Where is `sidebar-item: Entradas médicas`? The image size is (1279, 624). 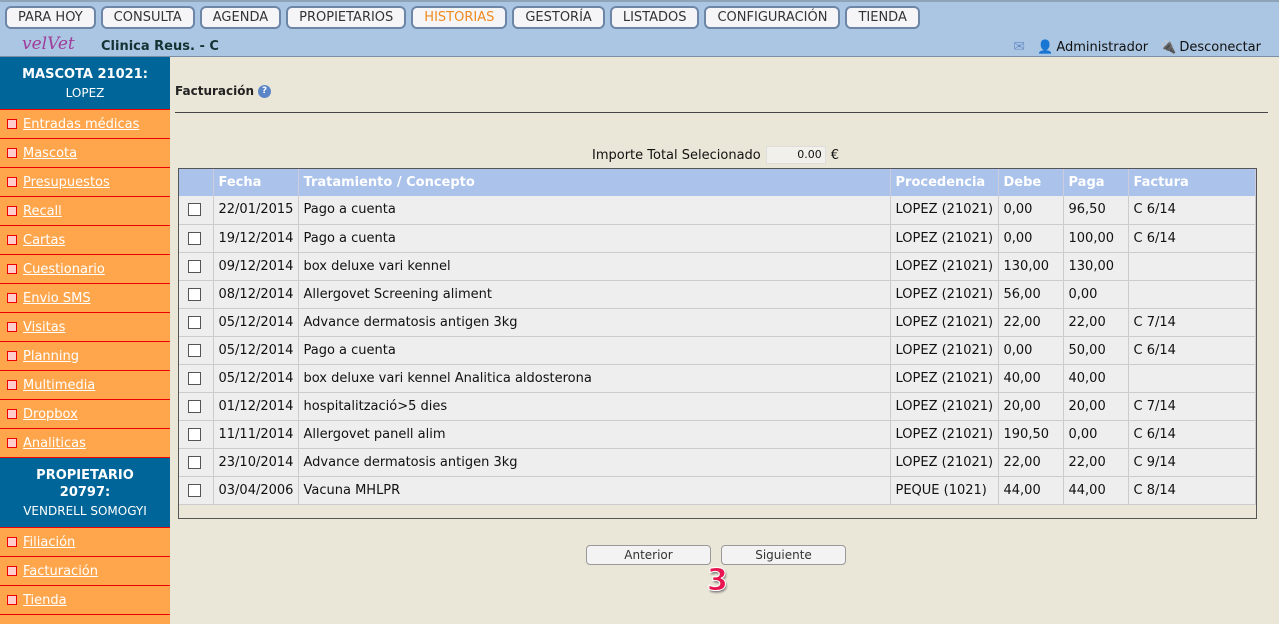 sidebar-item: Entradas médicas is located at coordinates (85, 124).